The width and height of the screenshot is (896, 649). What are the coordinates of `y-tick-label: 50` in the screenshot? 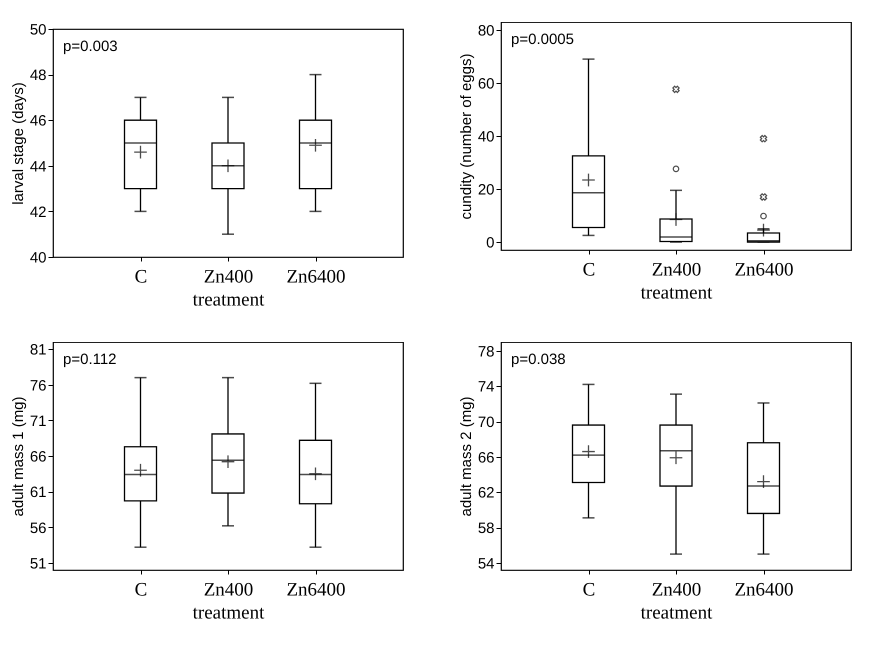 It's located at (38, 30).